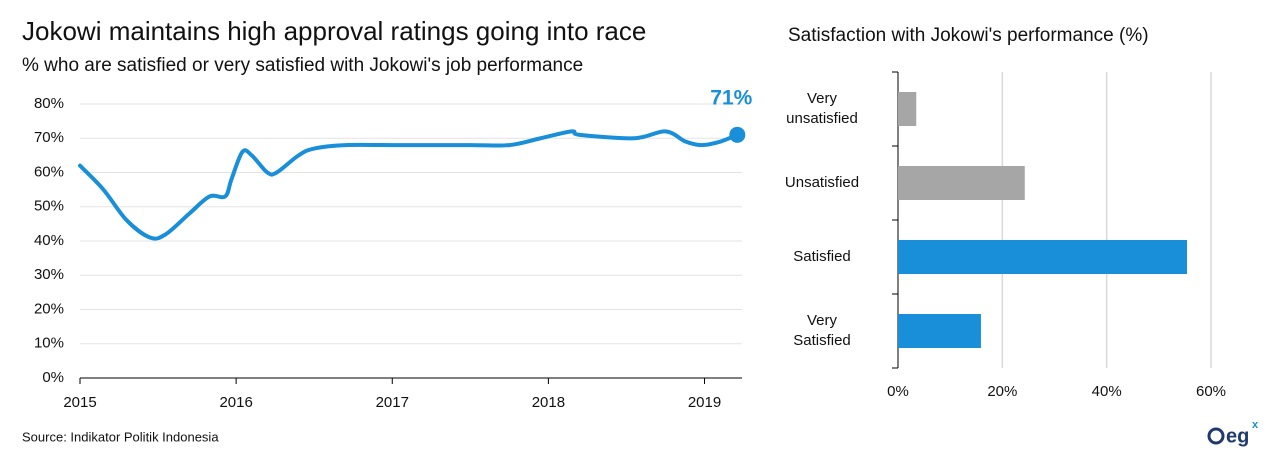 The height and width of the screenshot is (464, 1280). Describe the element at coordinates (1255, 425) in the screenshot. I see `logo-mark: x` at that location.